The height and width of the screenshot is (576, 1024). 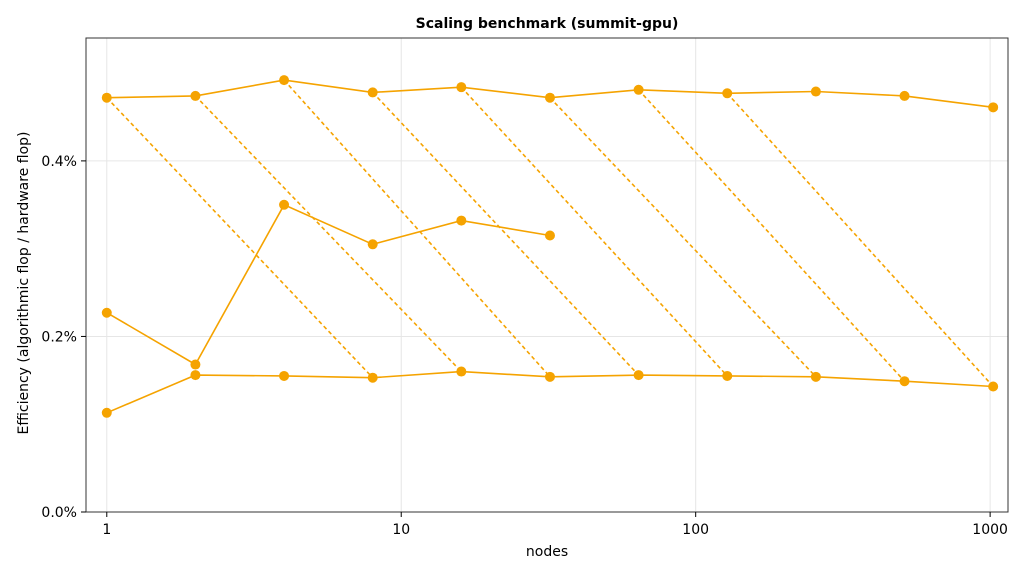 I want to click on x-tick-label: 1, so click(x=106, y=530).